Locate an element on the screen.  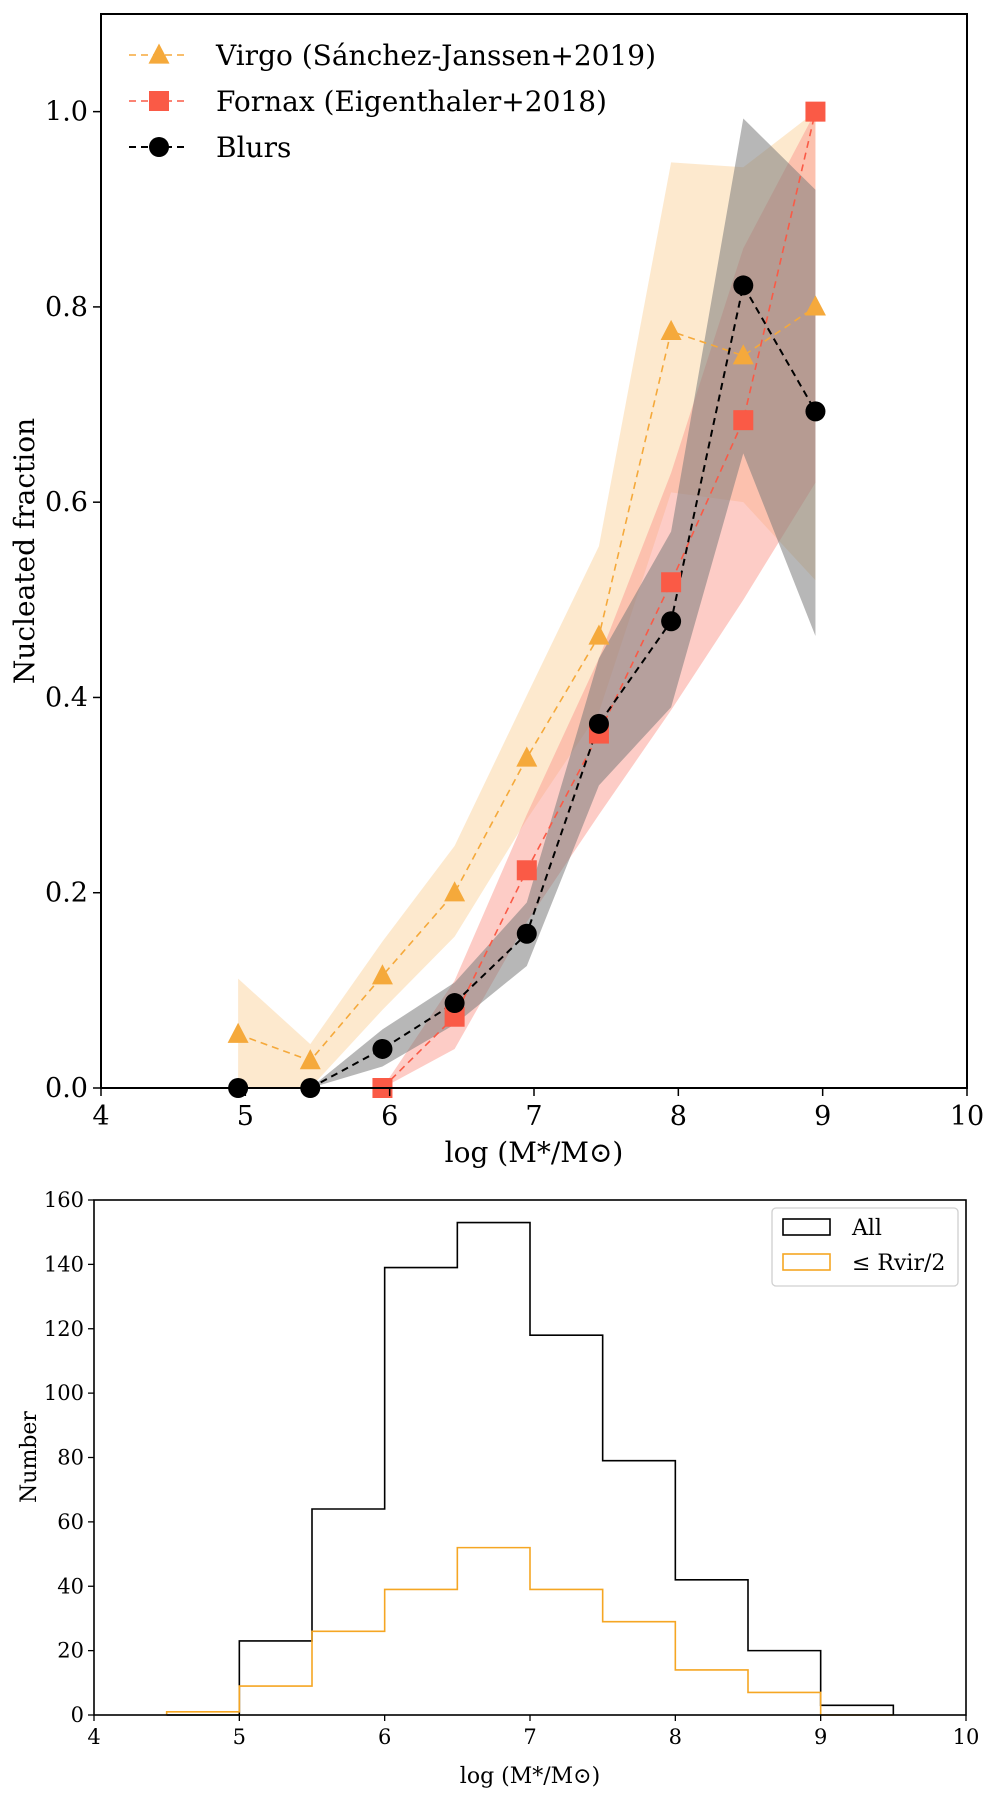
y-axis-label: Nucleated fraction is located at coordinates (24, 551).